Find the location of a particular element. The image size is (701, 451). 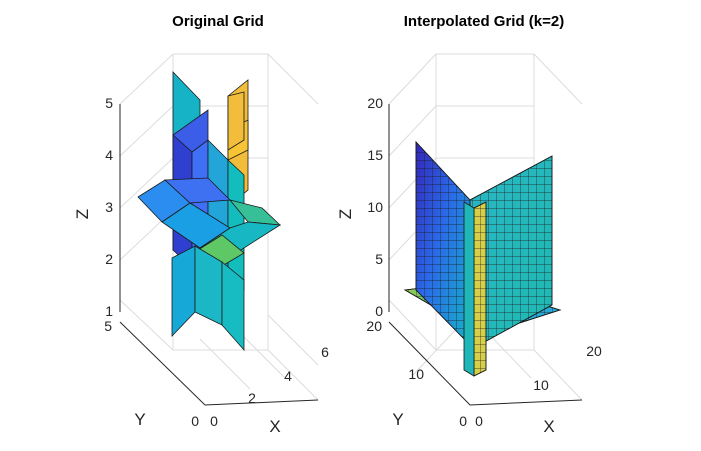

tick-label: 6 is located at coordinates (325, 352).